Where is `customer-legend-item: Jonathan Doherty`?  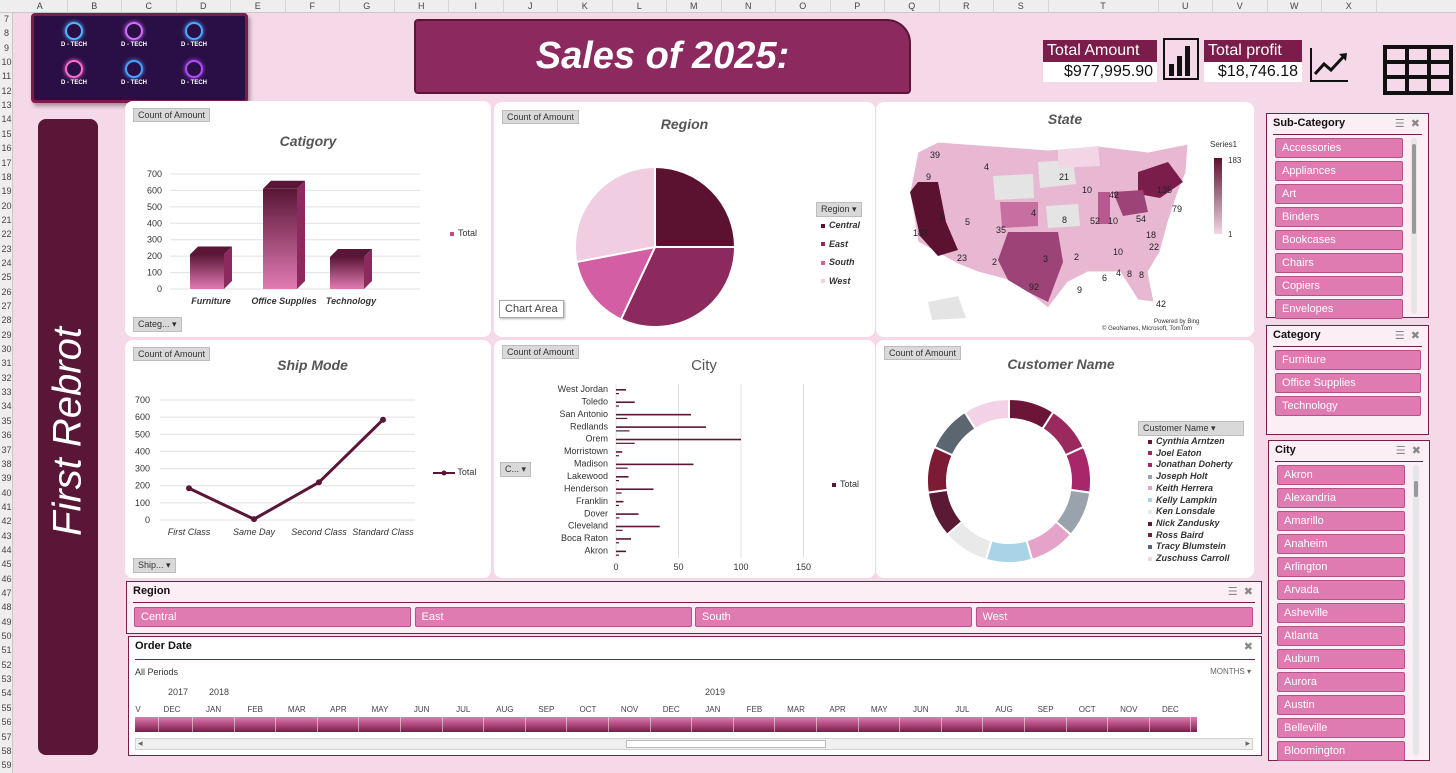 customer-legend-item: Jonathan Doherty is located at coordinates (1190, 464).